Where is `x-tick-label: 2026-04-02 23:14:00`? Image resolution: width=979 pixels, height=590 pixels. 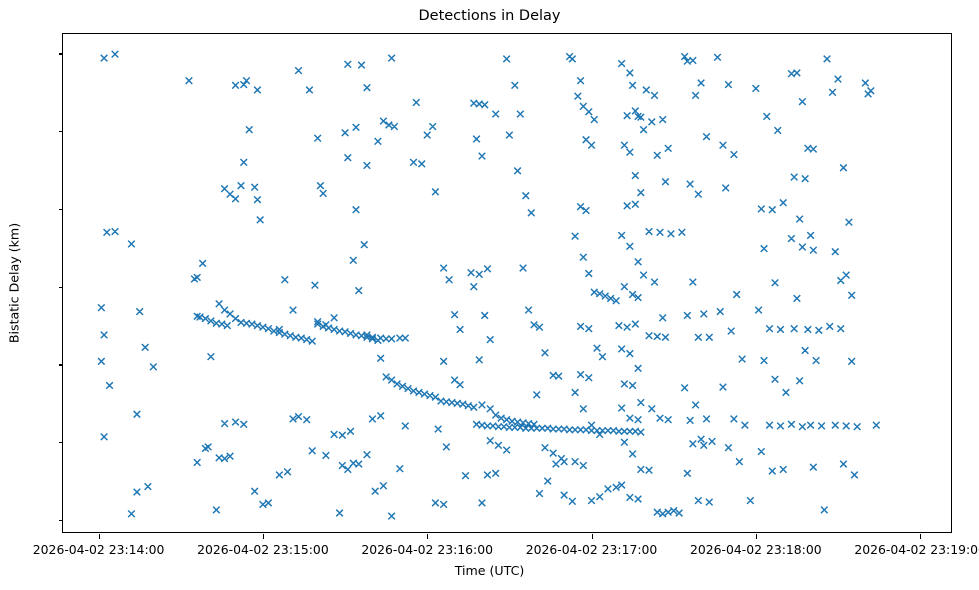 x-tick-label: 2026-04-02 23:14:00 is located at coordinates (98, 549).